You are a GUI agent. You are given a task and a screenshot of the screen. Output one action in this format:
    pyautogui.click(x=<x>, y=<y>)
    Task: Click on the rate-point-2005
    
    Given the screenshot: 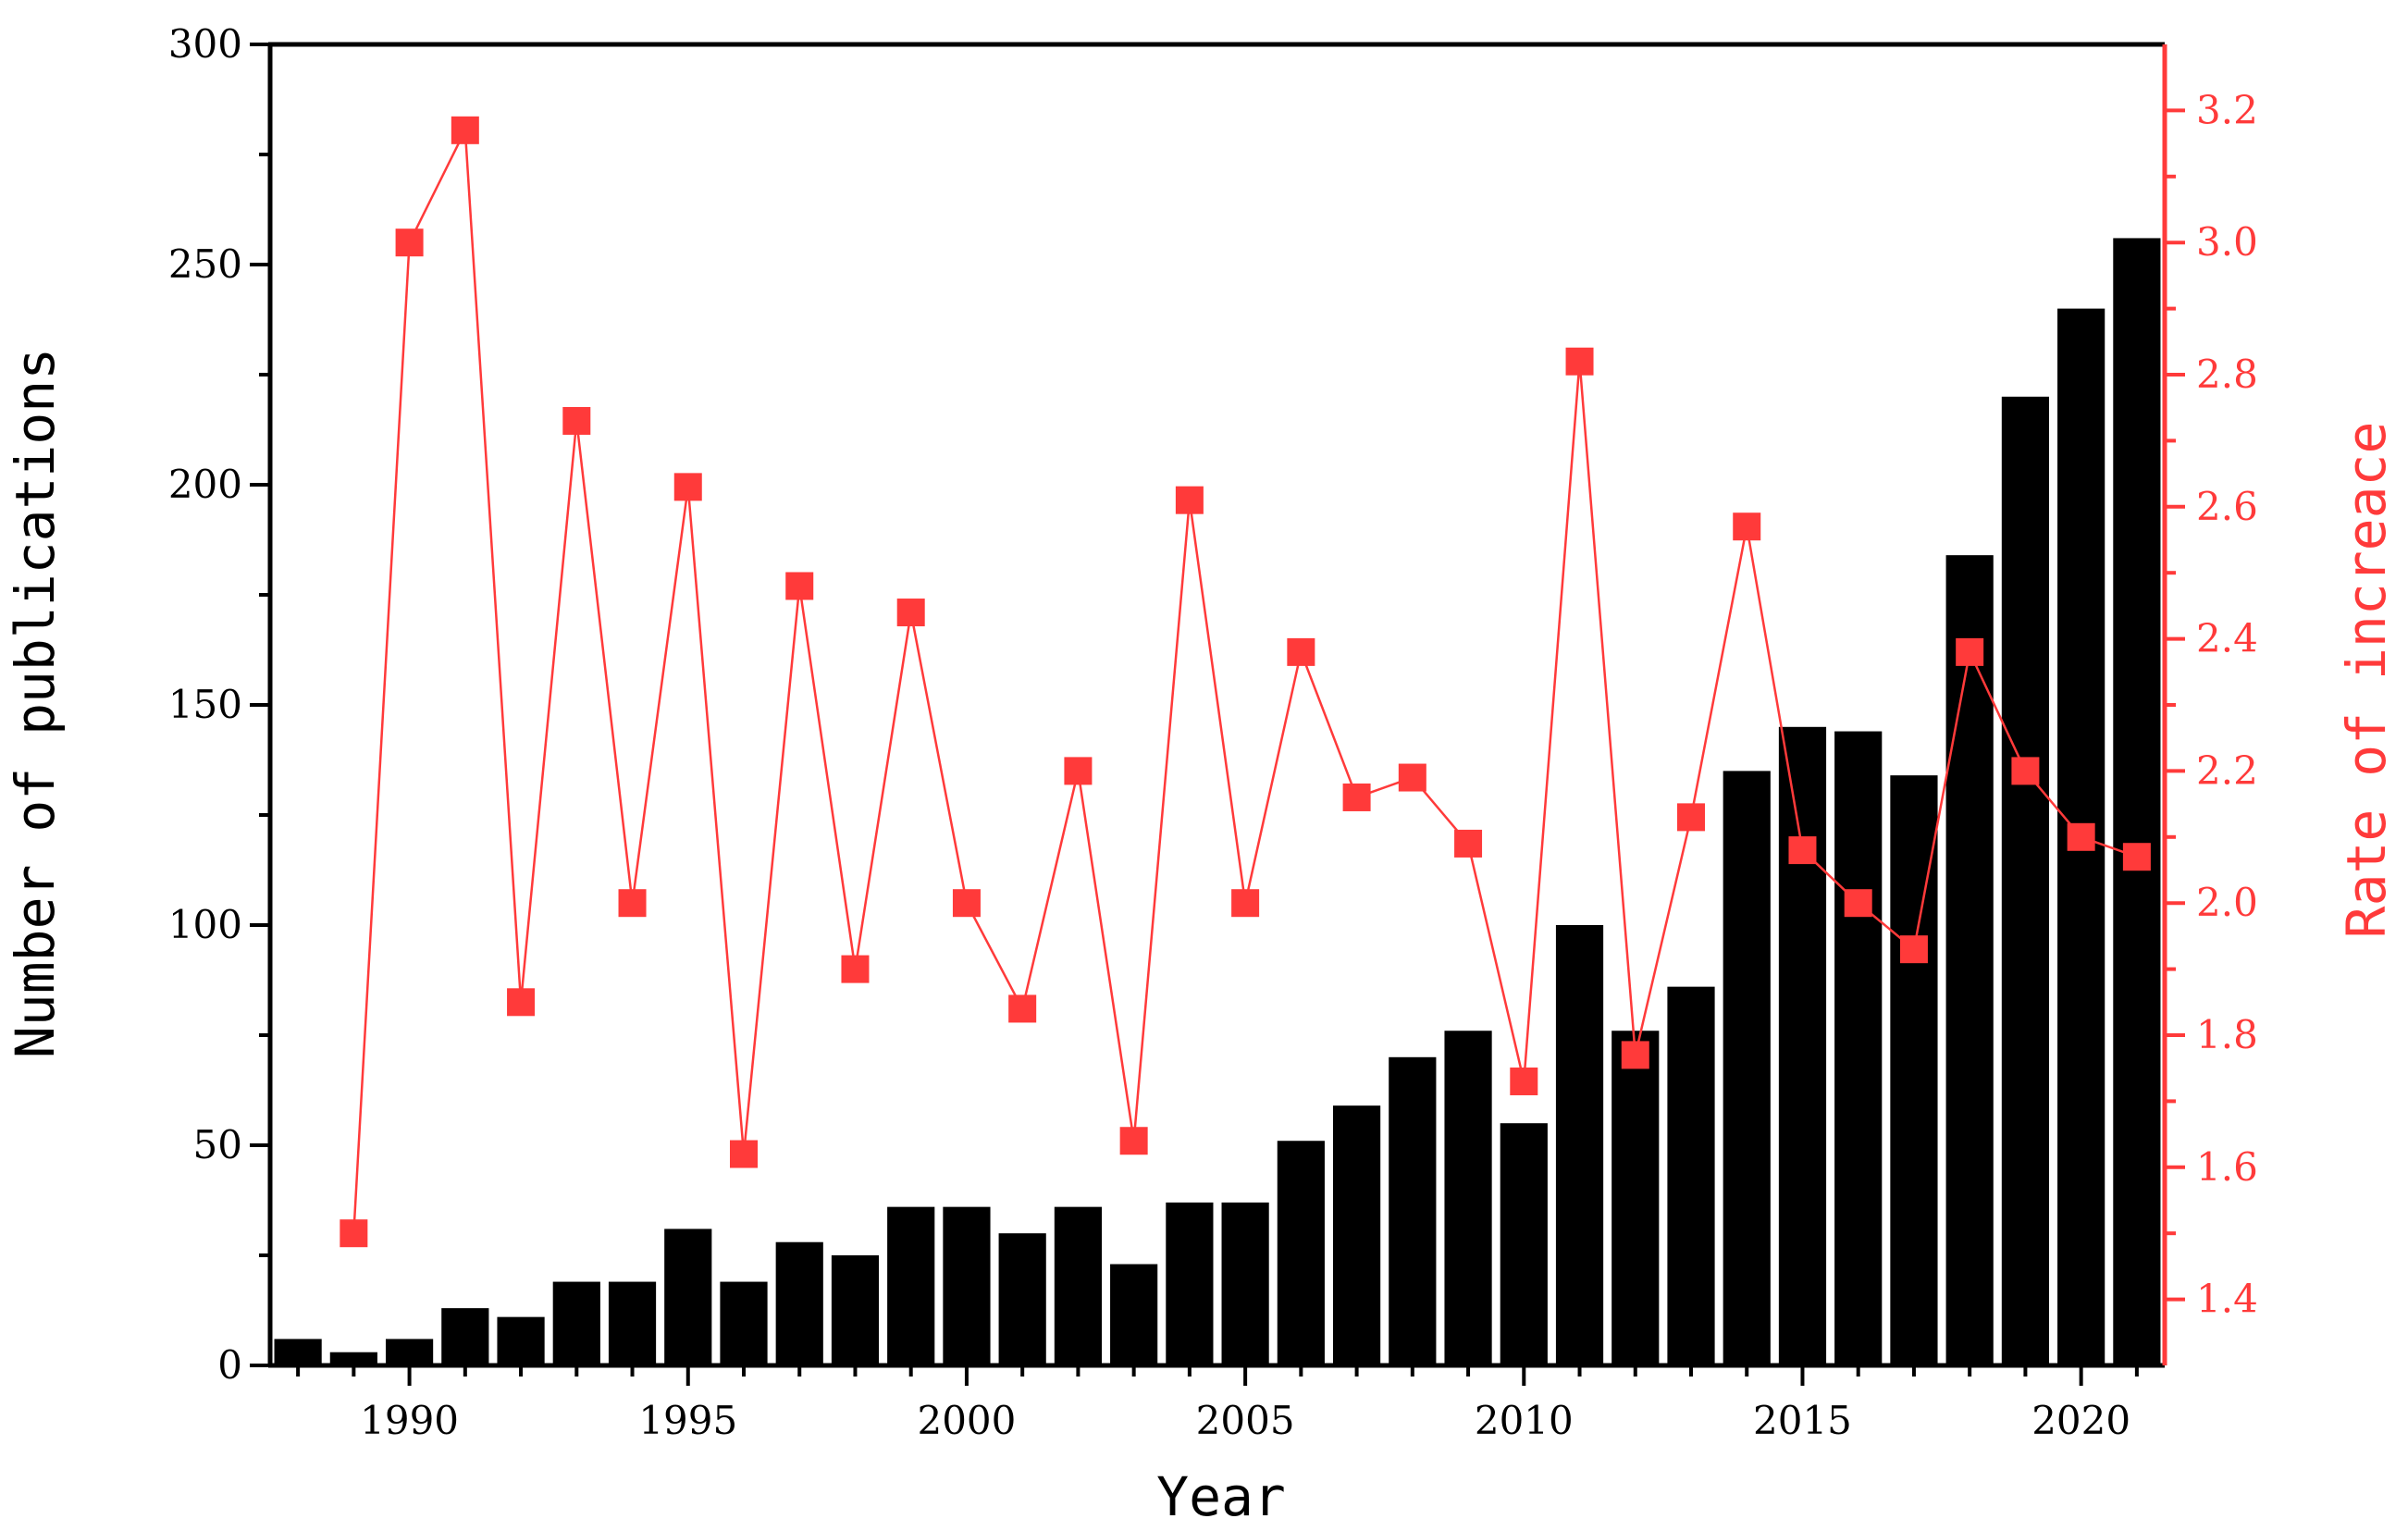 What is the action you would take?
    pyautogui.click(x=1245, y=904)
    